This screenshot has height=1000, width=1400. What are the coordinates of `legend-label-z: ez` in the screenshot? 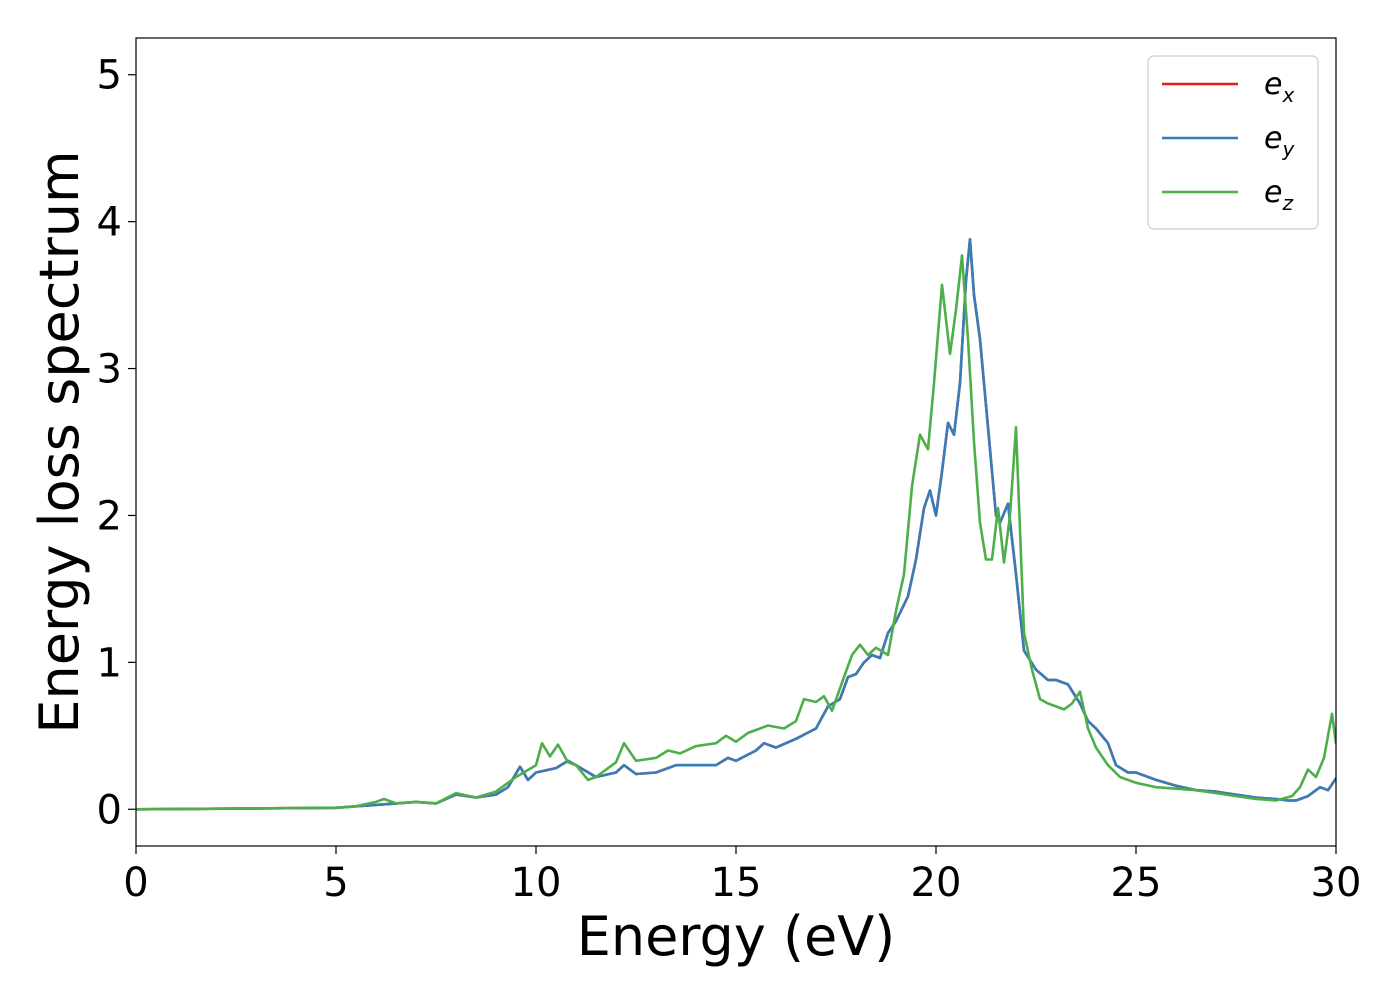 It's located at (1278, 195).